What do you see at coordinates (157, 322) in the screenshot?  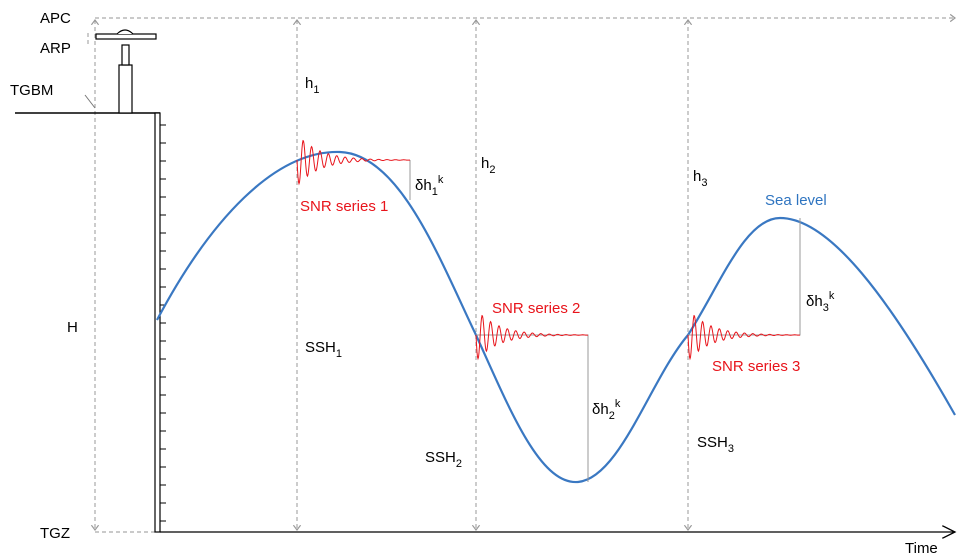 I see `tide-staff` at bounding box center [157, 322].